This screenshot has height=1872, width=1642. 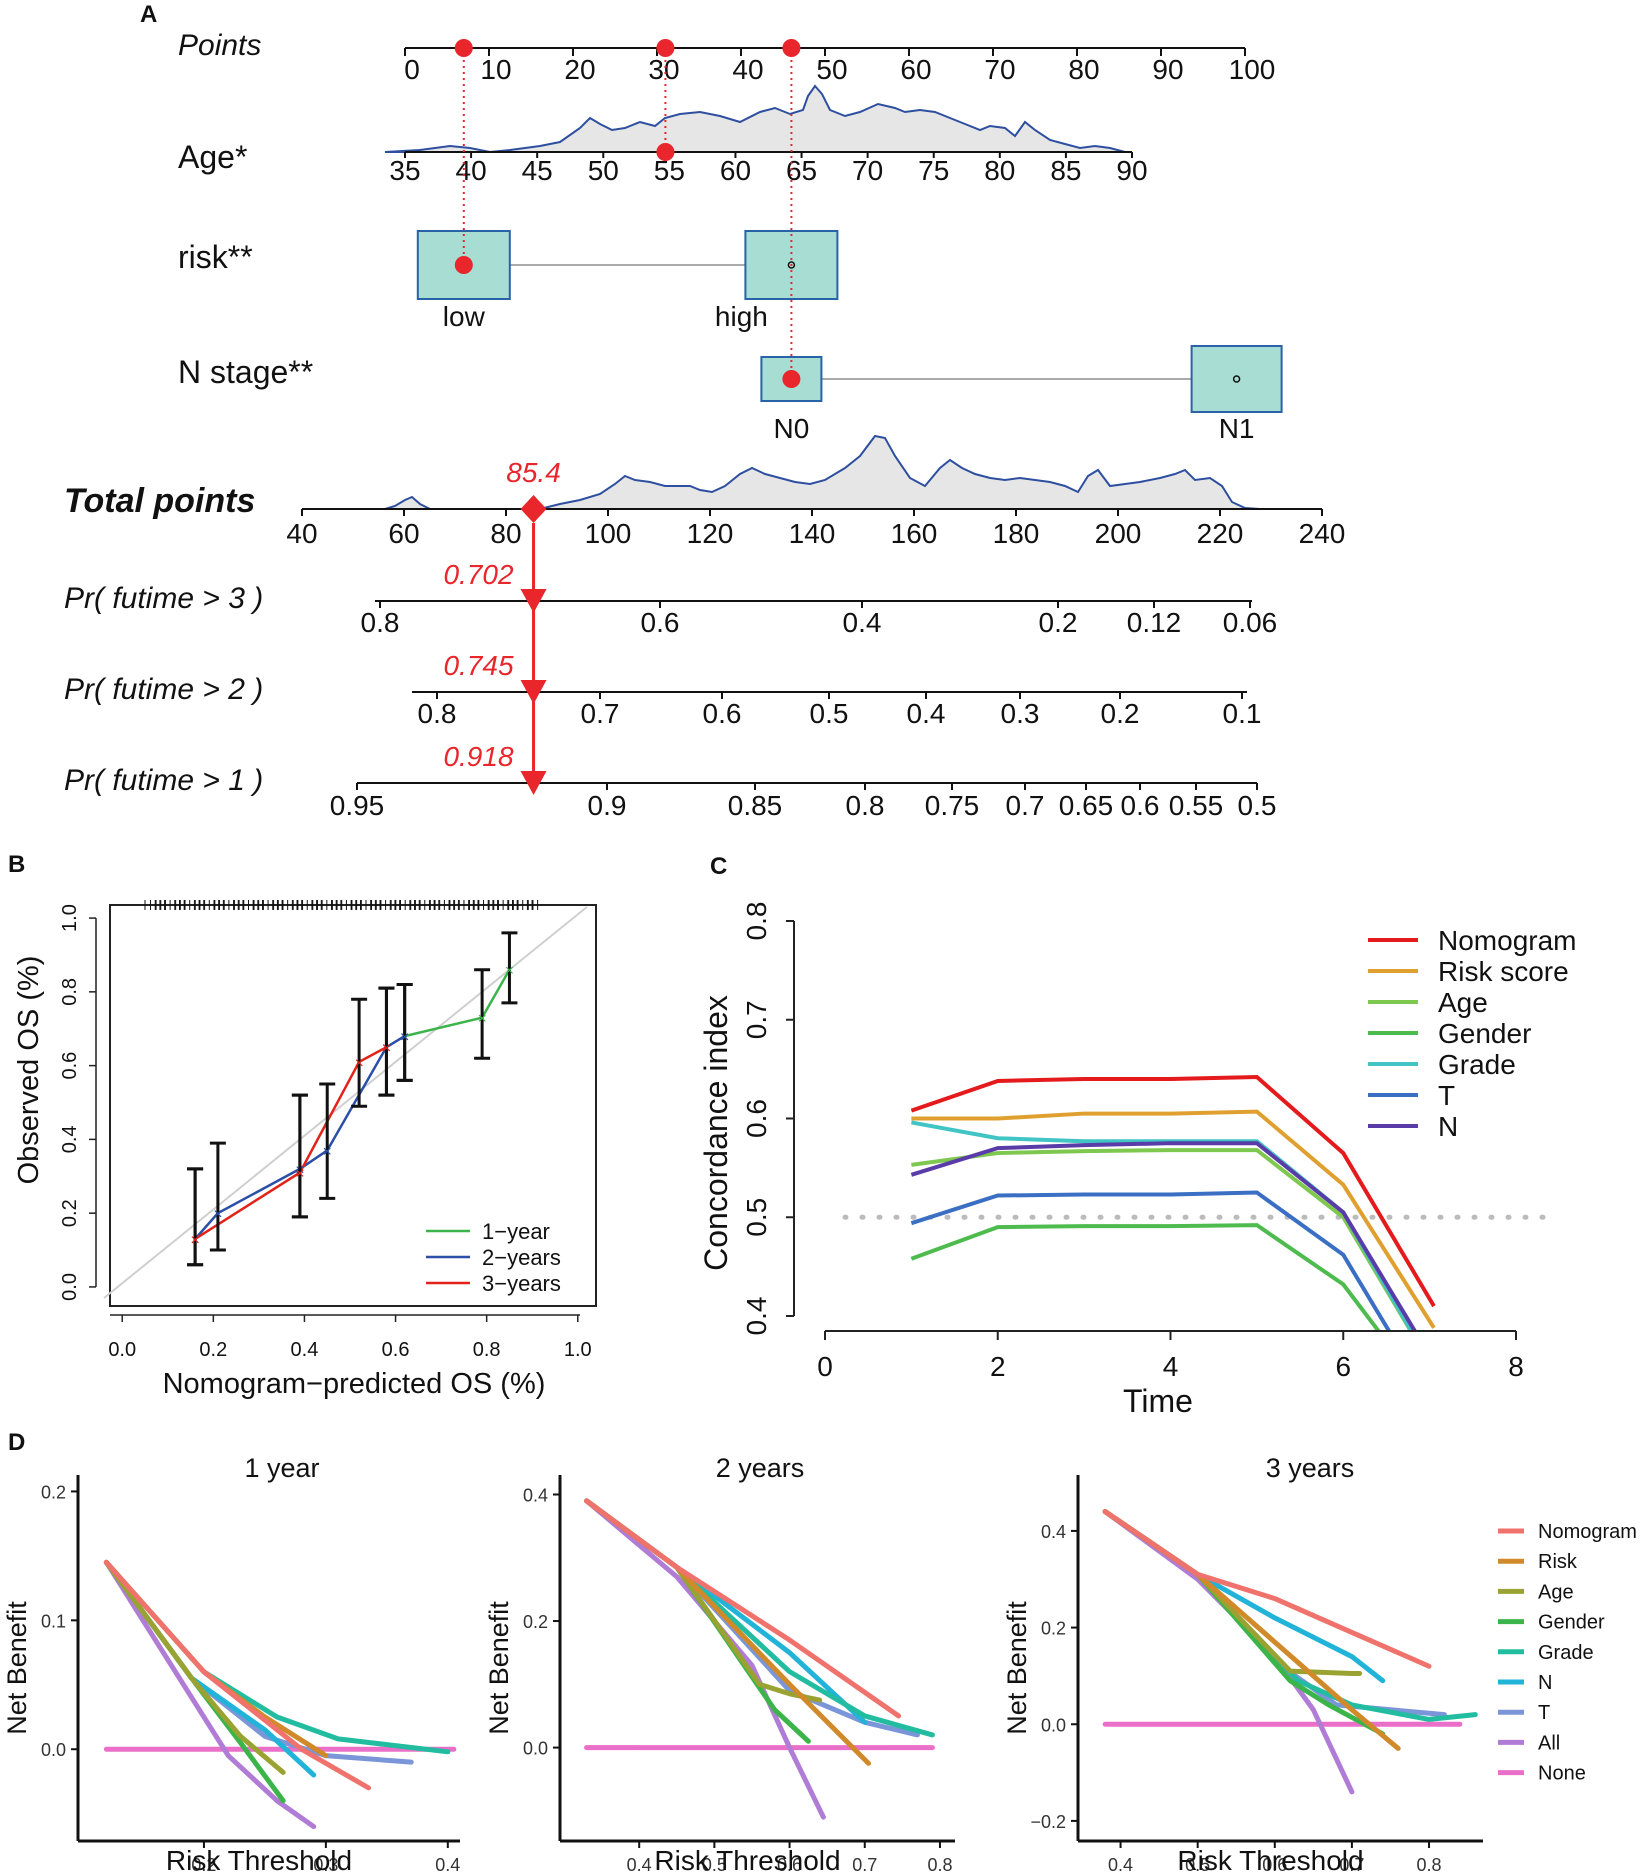 I want to click on probability-axis-tick-label: 0.55, so click(x=1196, y=805).